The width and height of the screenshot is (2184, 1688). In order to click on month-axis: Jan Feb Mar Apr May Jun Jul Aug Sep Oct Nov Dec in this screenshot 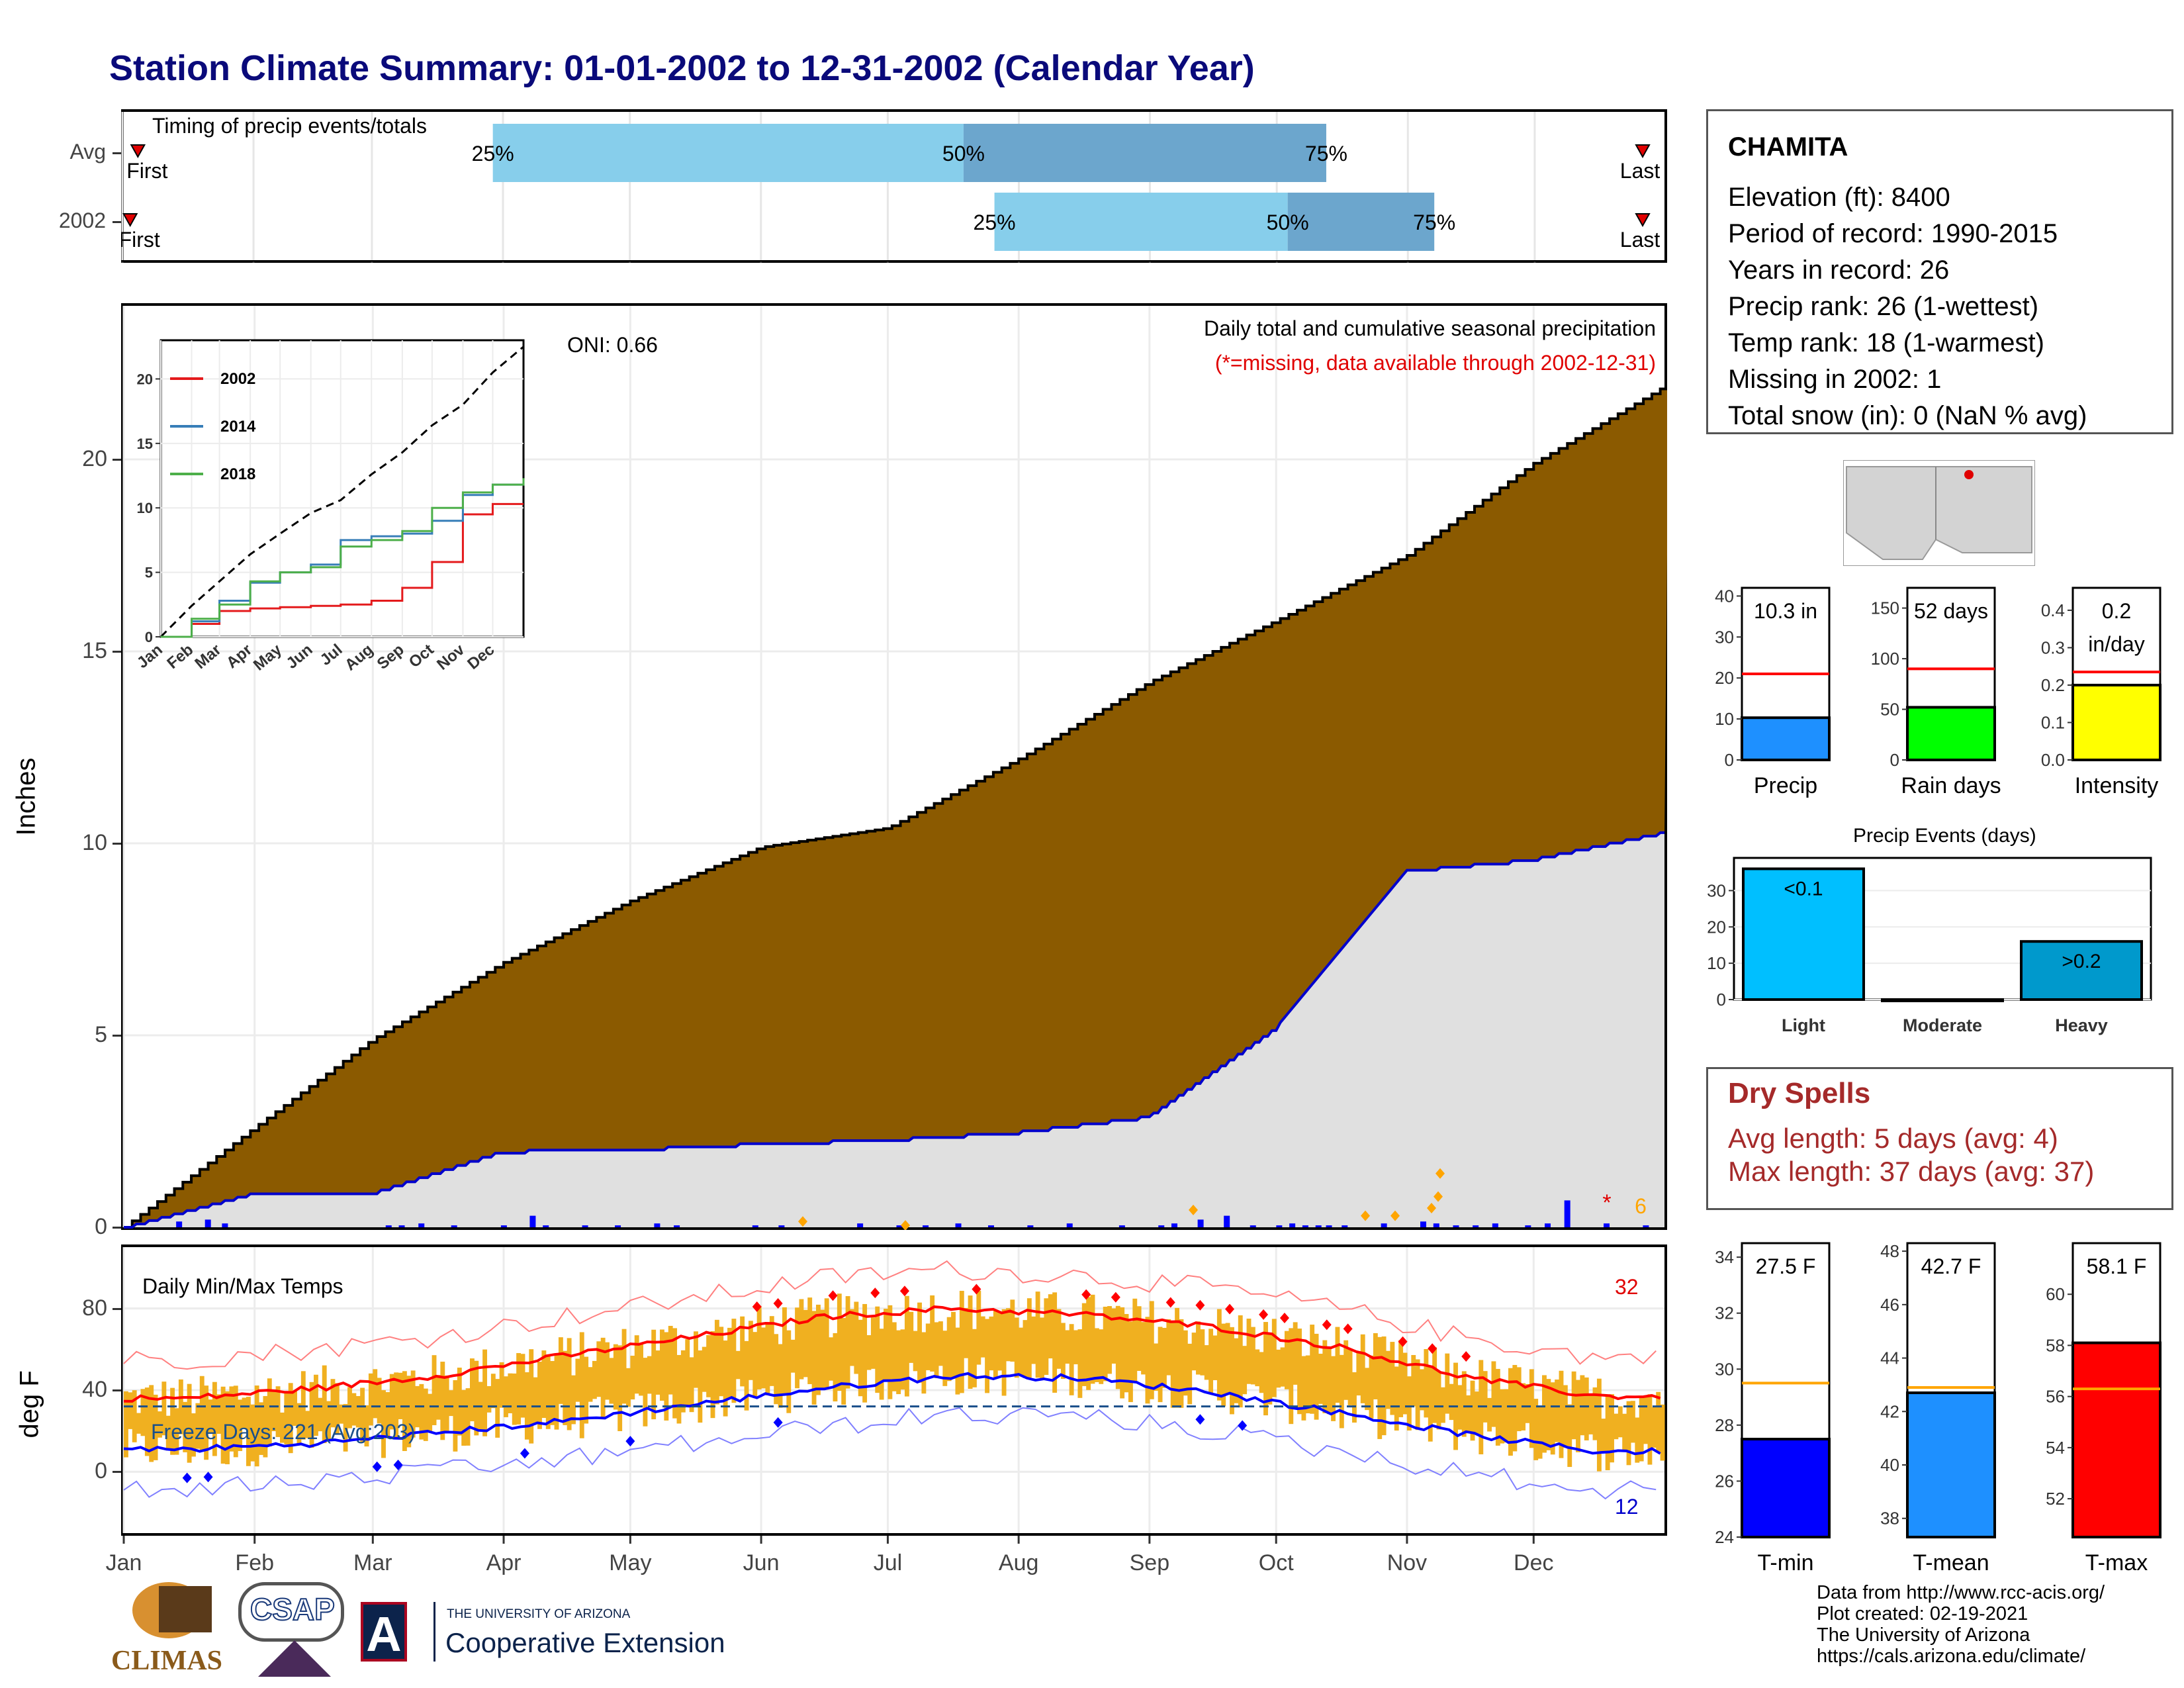, I will do `click(830, 1555)`.